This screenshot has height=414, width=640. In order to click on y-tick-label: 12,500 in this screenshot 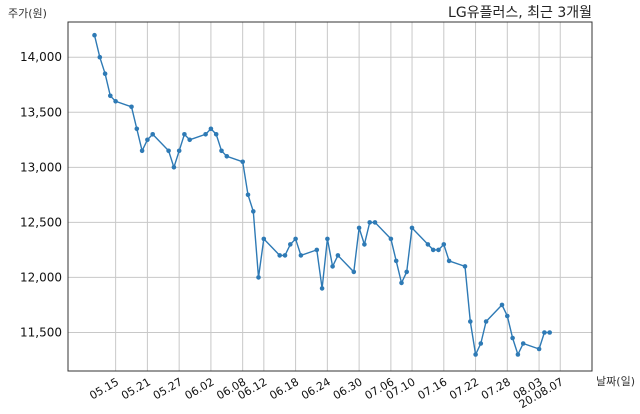, I will do `click(41, 222)`.